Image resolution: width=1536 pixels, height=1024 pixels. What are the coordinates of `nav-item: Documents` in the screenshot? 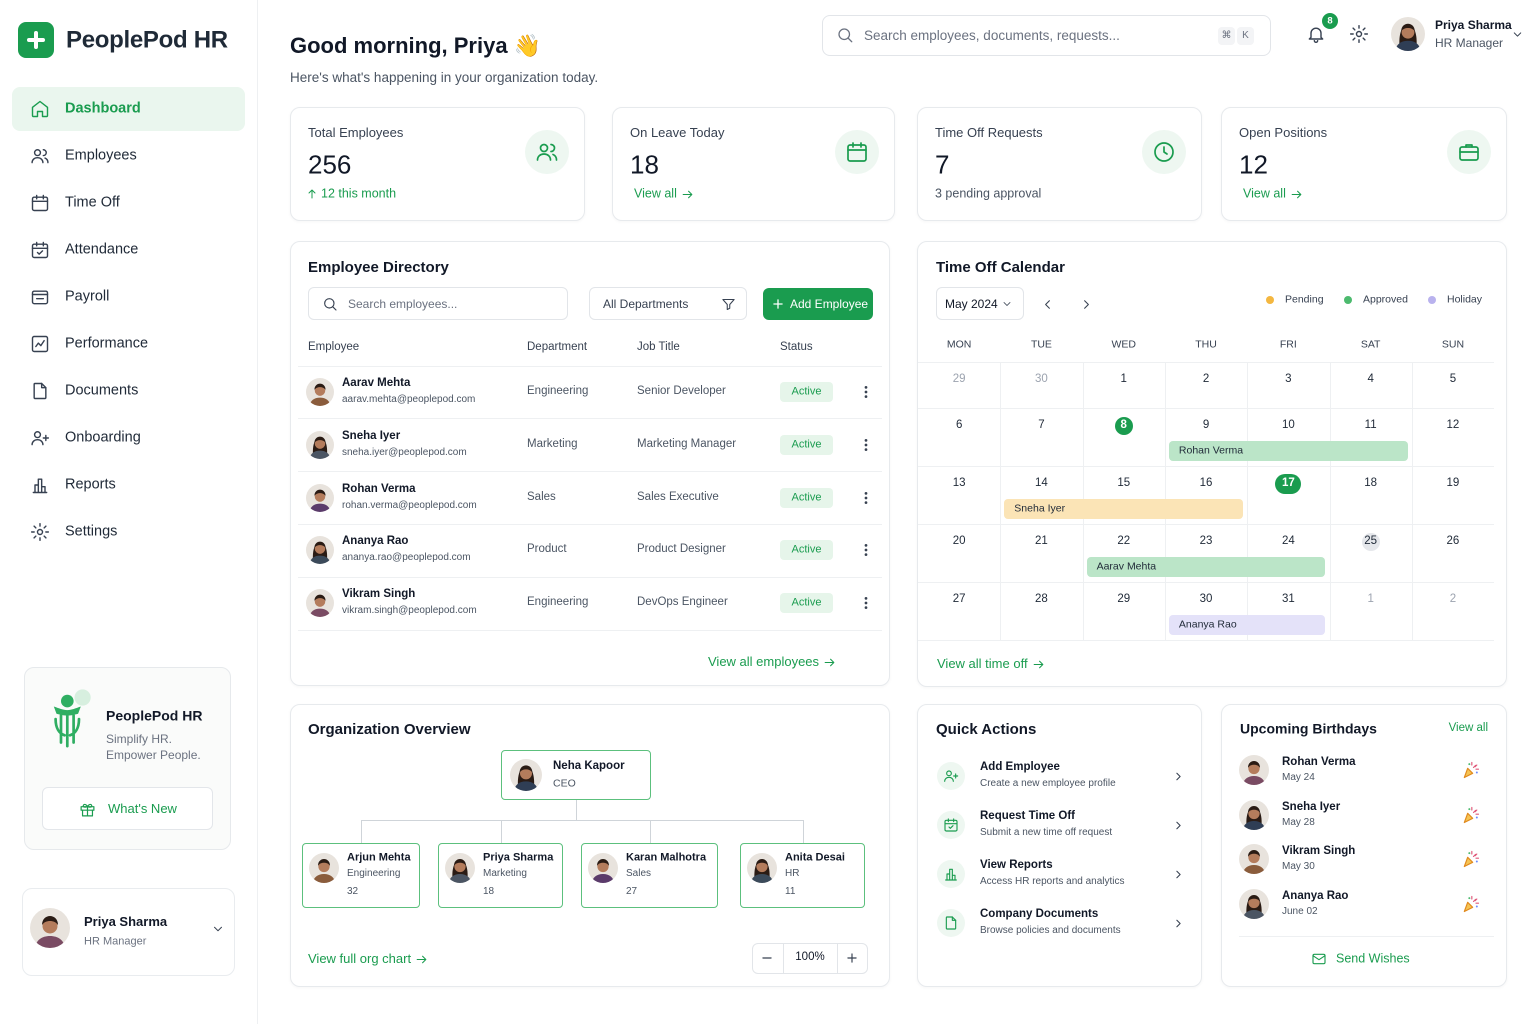 It's located at (102, 390).